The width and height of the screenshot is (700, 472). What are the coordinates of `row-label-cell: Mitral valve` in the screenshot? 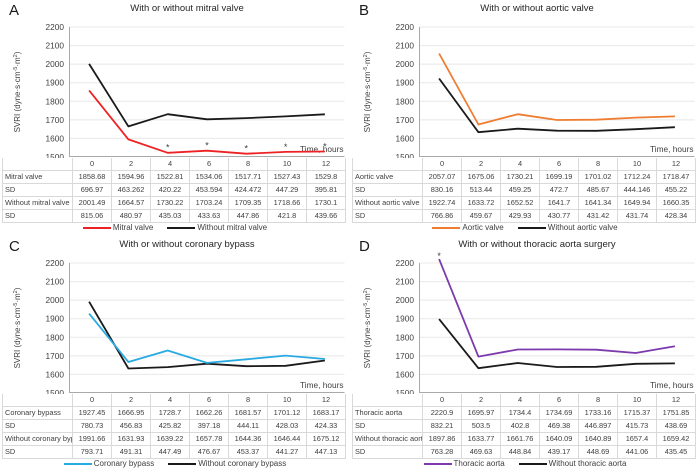 It's located at (38, 177).